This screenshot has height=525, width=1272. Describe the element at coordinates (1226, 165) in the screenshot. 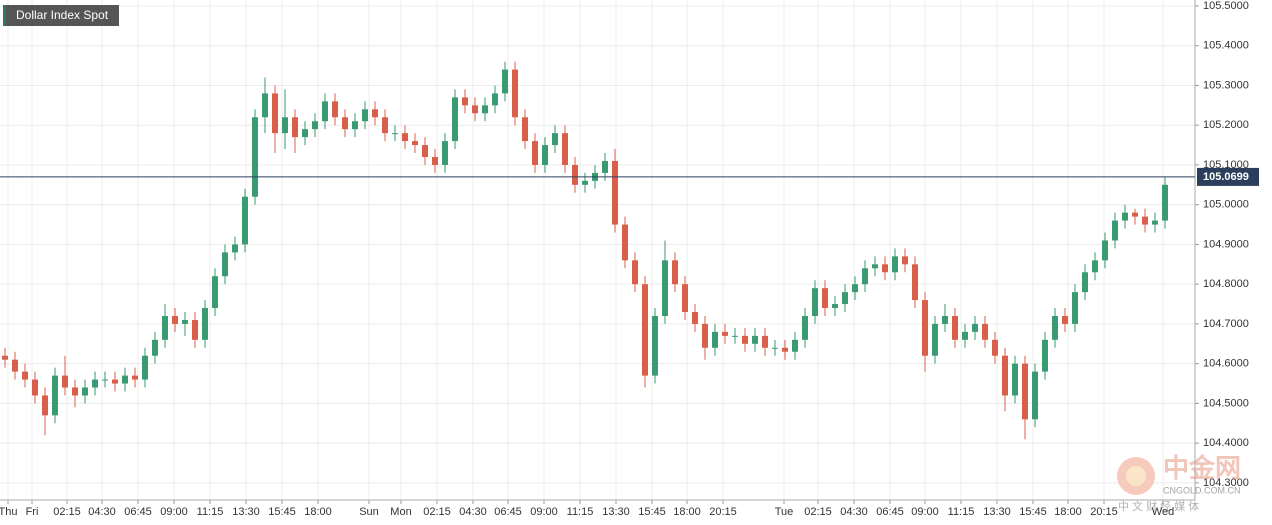

I see `y-tick-label: 105.1000` at that location.